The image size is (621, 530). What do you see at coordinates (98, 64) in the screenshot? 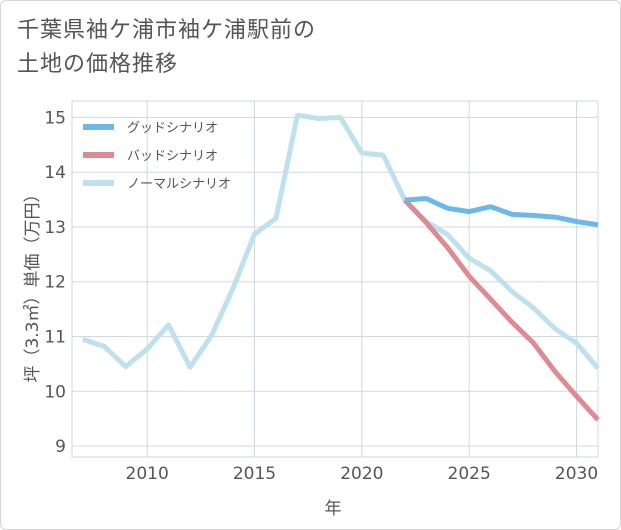
I see `chart-title-line-2: 土地の価格推移` at bounding box center [98, 64].